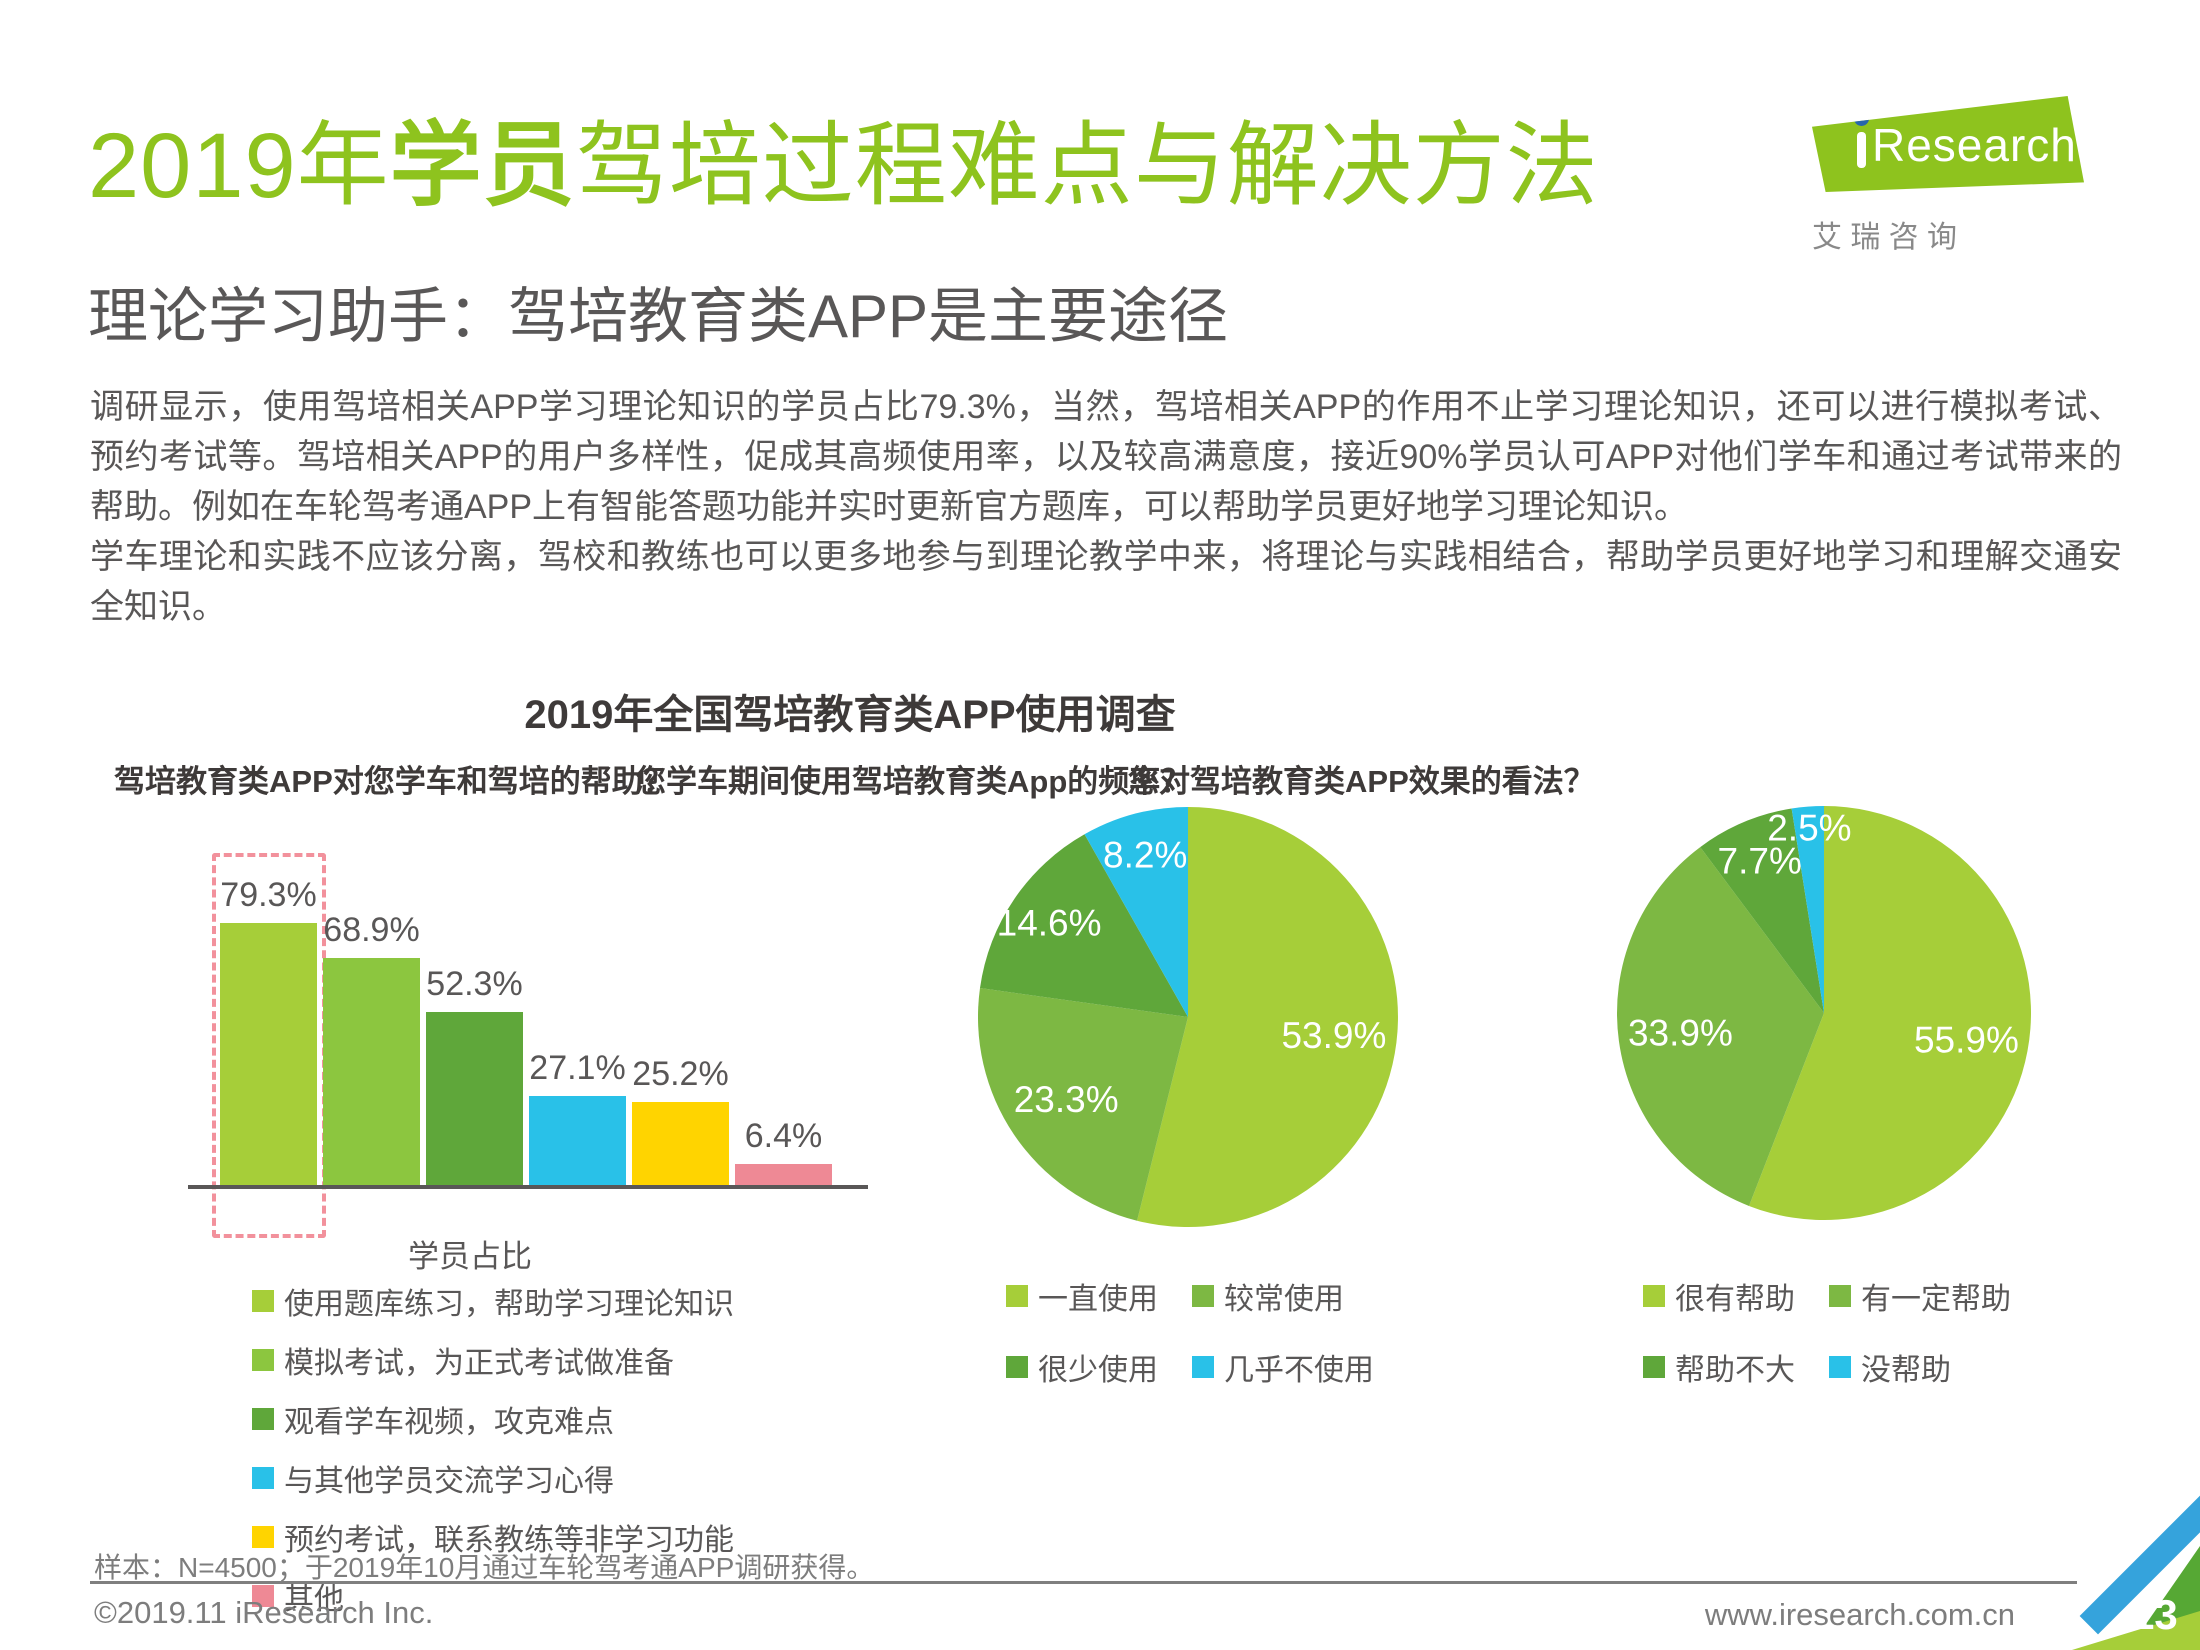 The height and width of the screenshot is (1650, 2200). What do you see at coordinates (314, 1599) in the screenshot?
I see `legend-label: 其他` at bounding box center [314, 1599].